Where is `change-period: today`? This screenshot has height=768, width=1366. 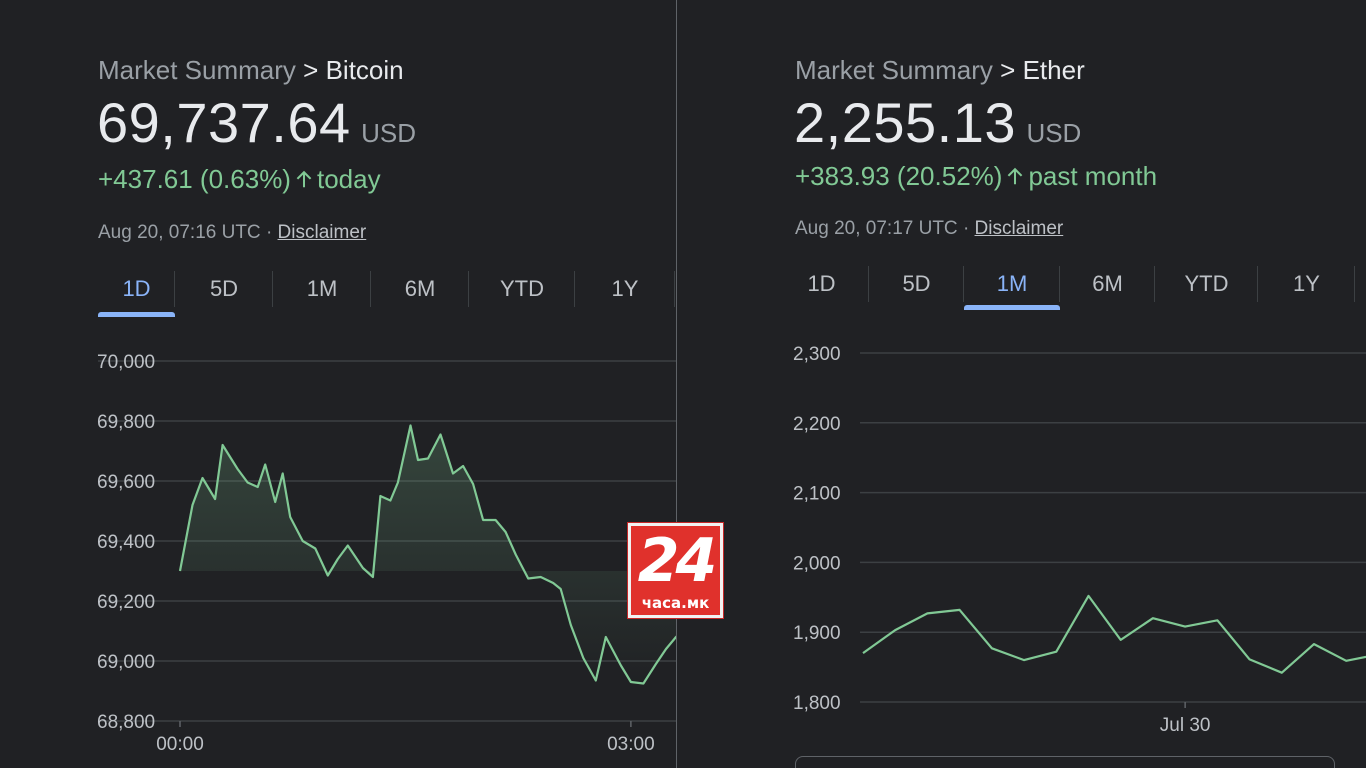 change-period: today is located at coordinates (348, 179).